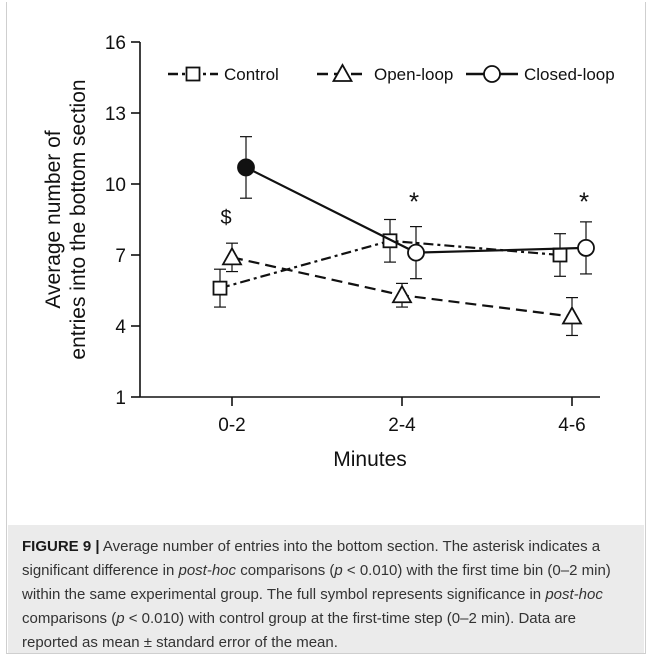 The height and width of the screenshot is (658, 652). What do you see at coordinates (120, 256) in the screenshot?
I see `y-tick-label: 7` at bounding box center [120, 256].